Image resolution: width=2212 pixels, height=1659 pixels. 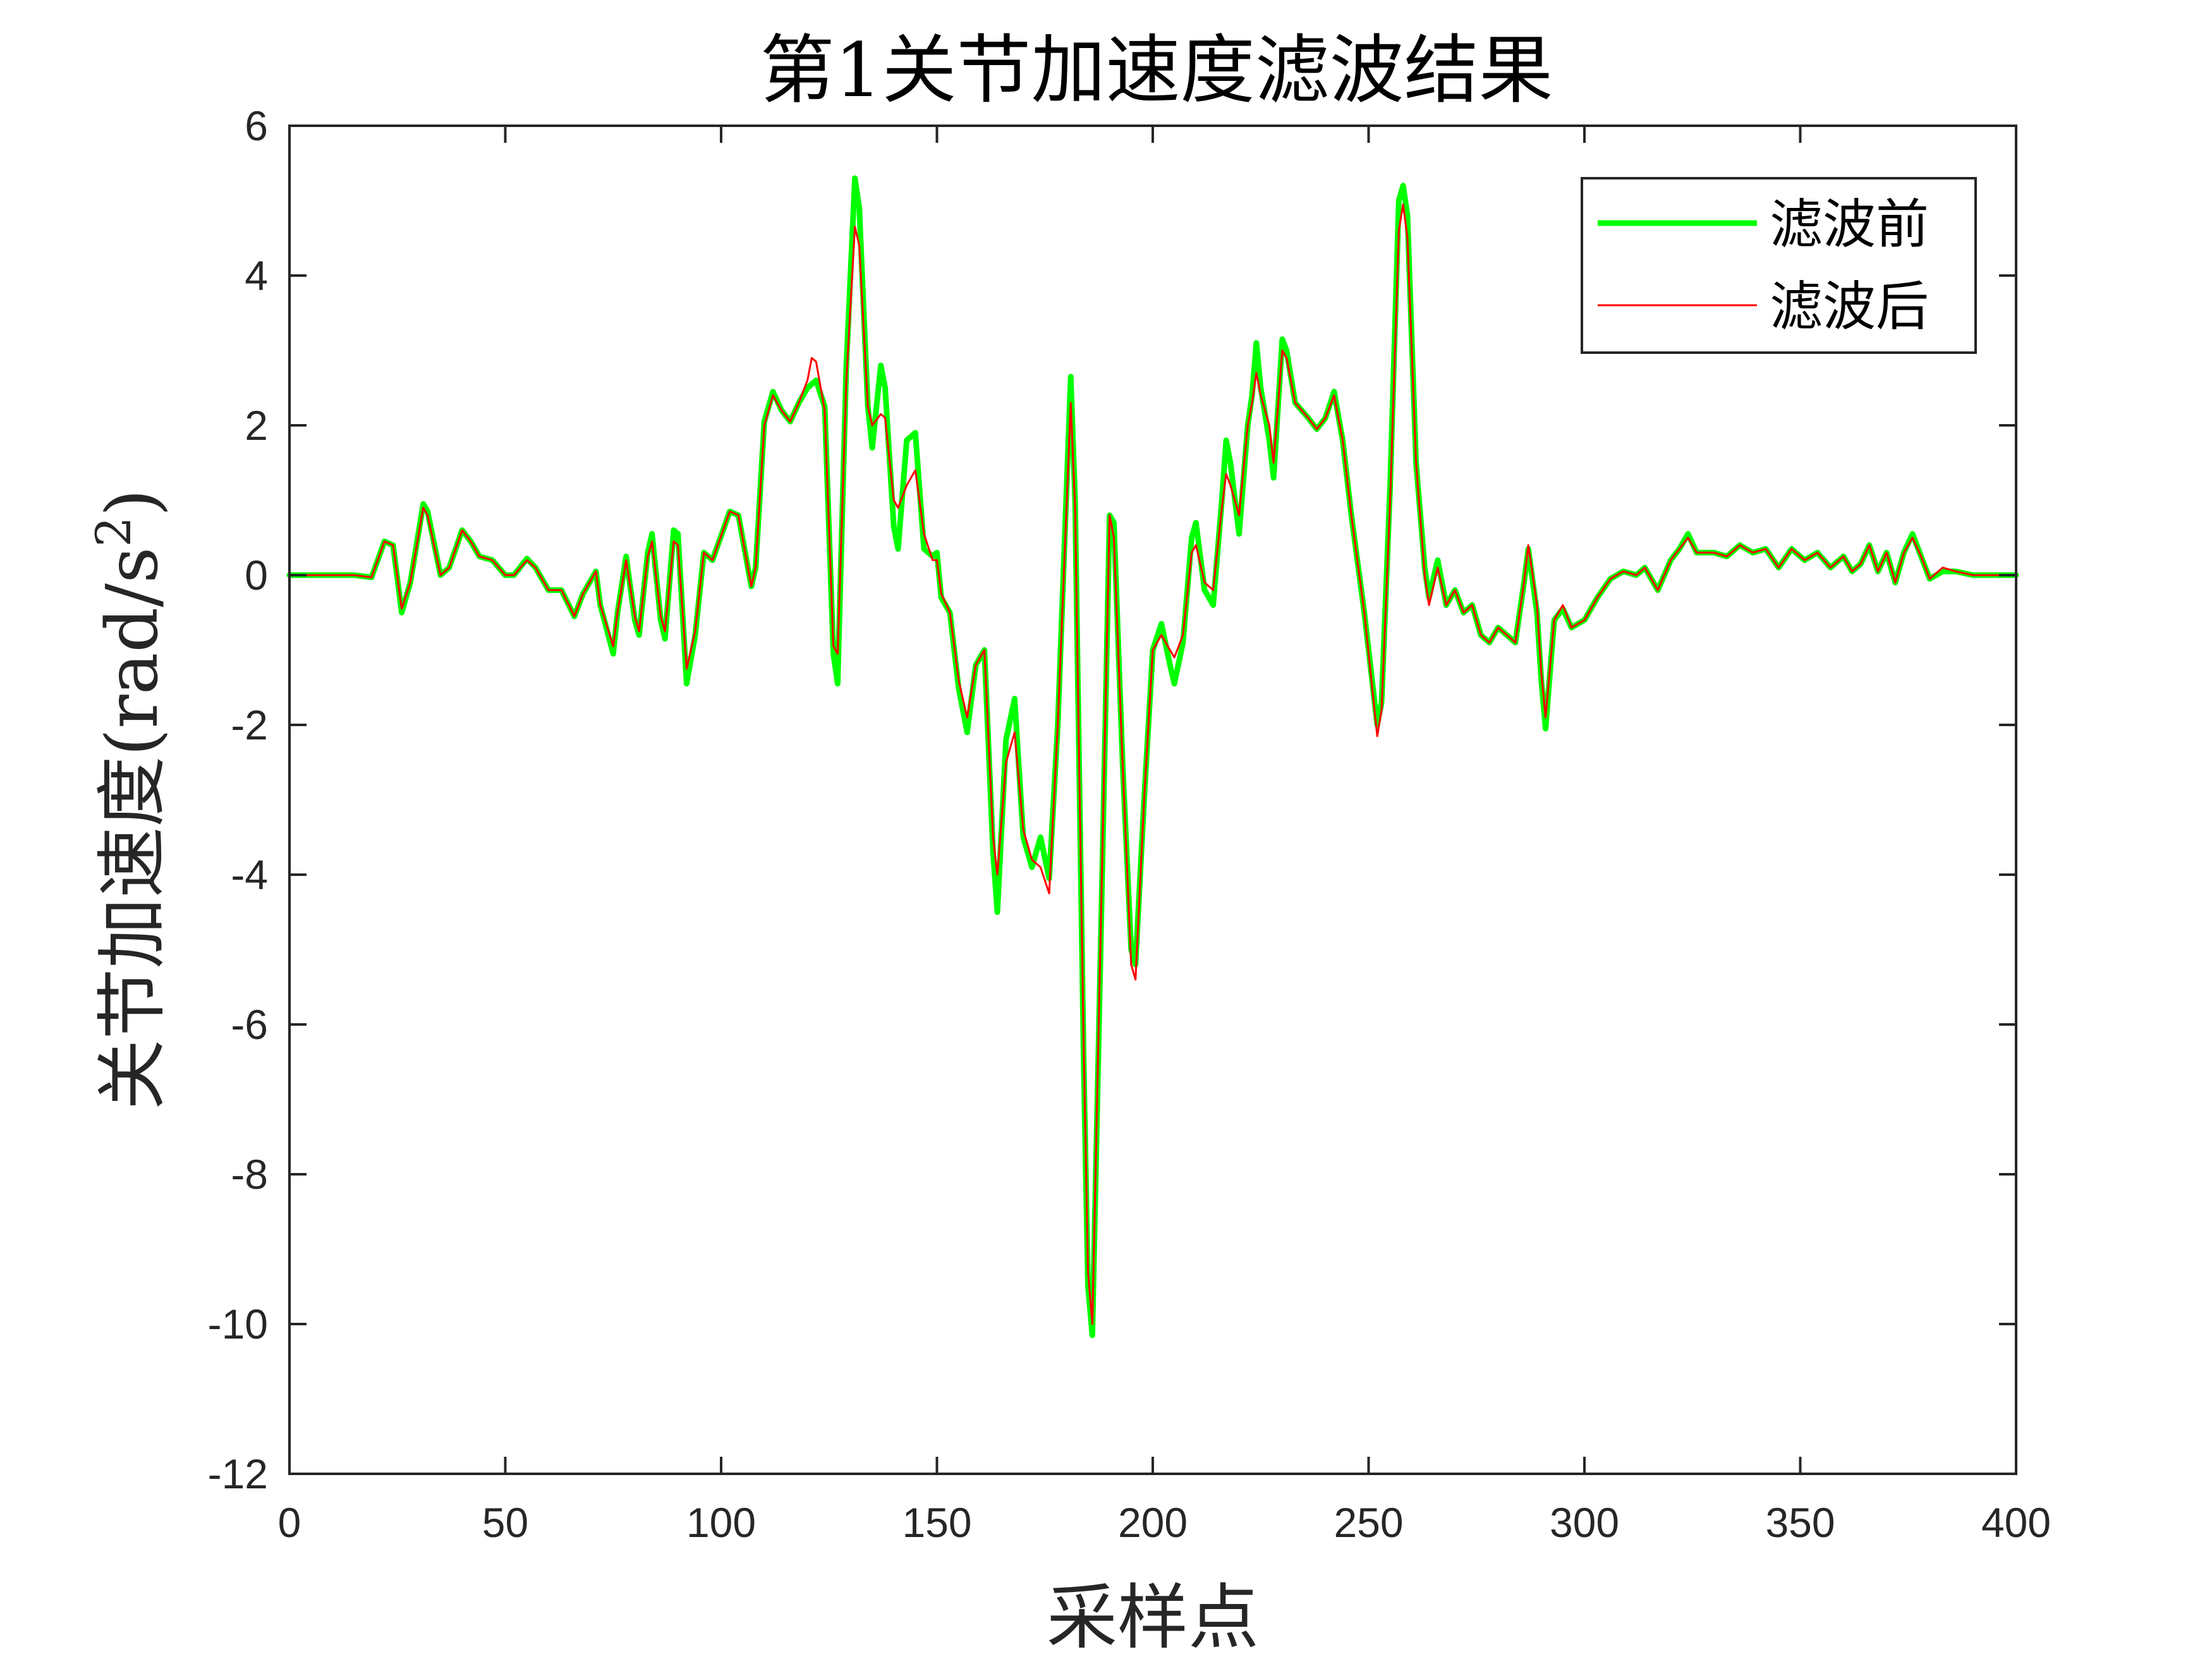 I want to click on x-tick-label: 100, so click(x=721, y=1522).